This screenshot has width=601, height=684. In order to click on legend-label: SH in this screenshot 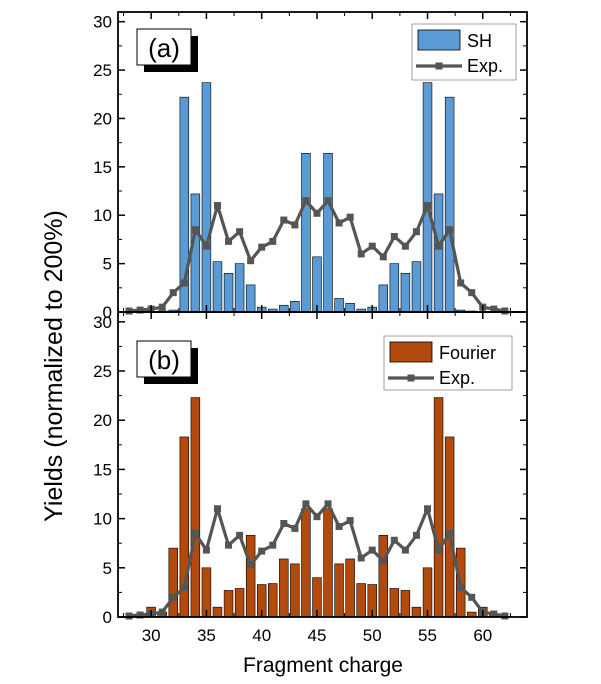, I will do `click(479, 41)`.